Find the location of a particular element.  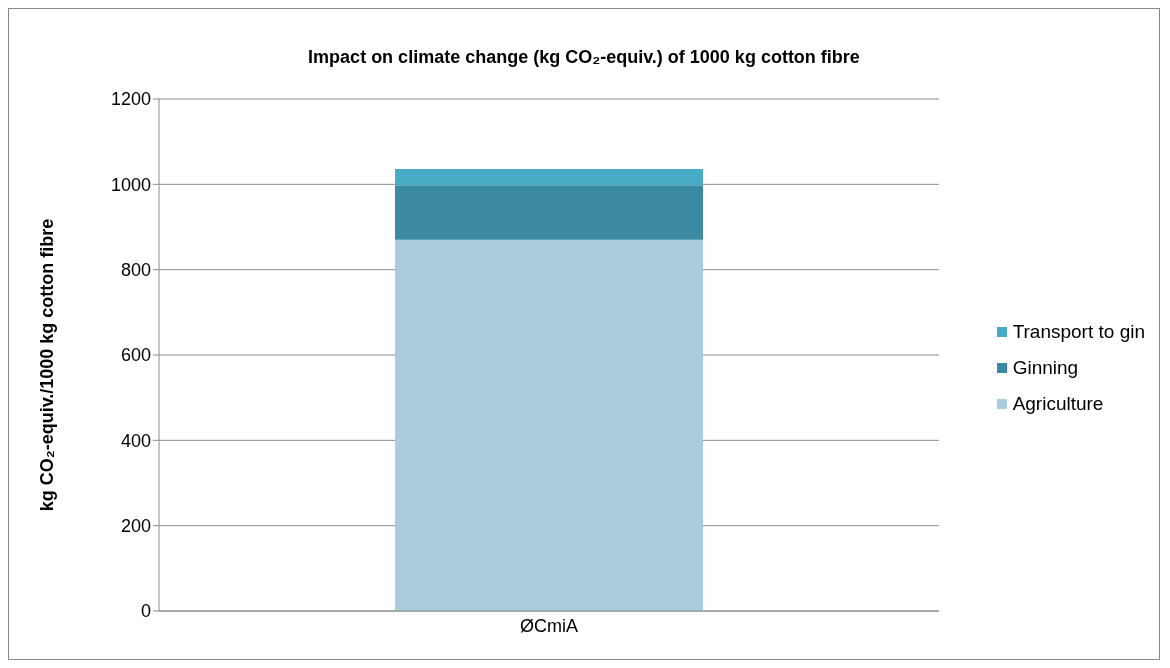

y-tick-label: 200 is located at coordinates (135, 526).